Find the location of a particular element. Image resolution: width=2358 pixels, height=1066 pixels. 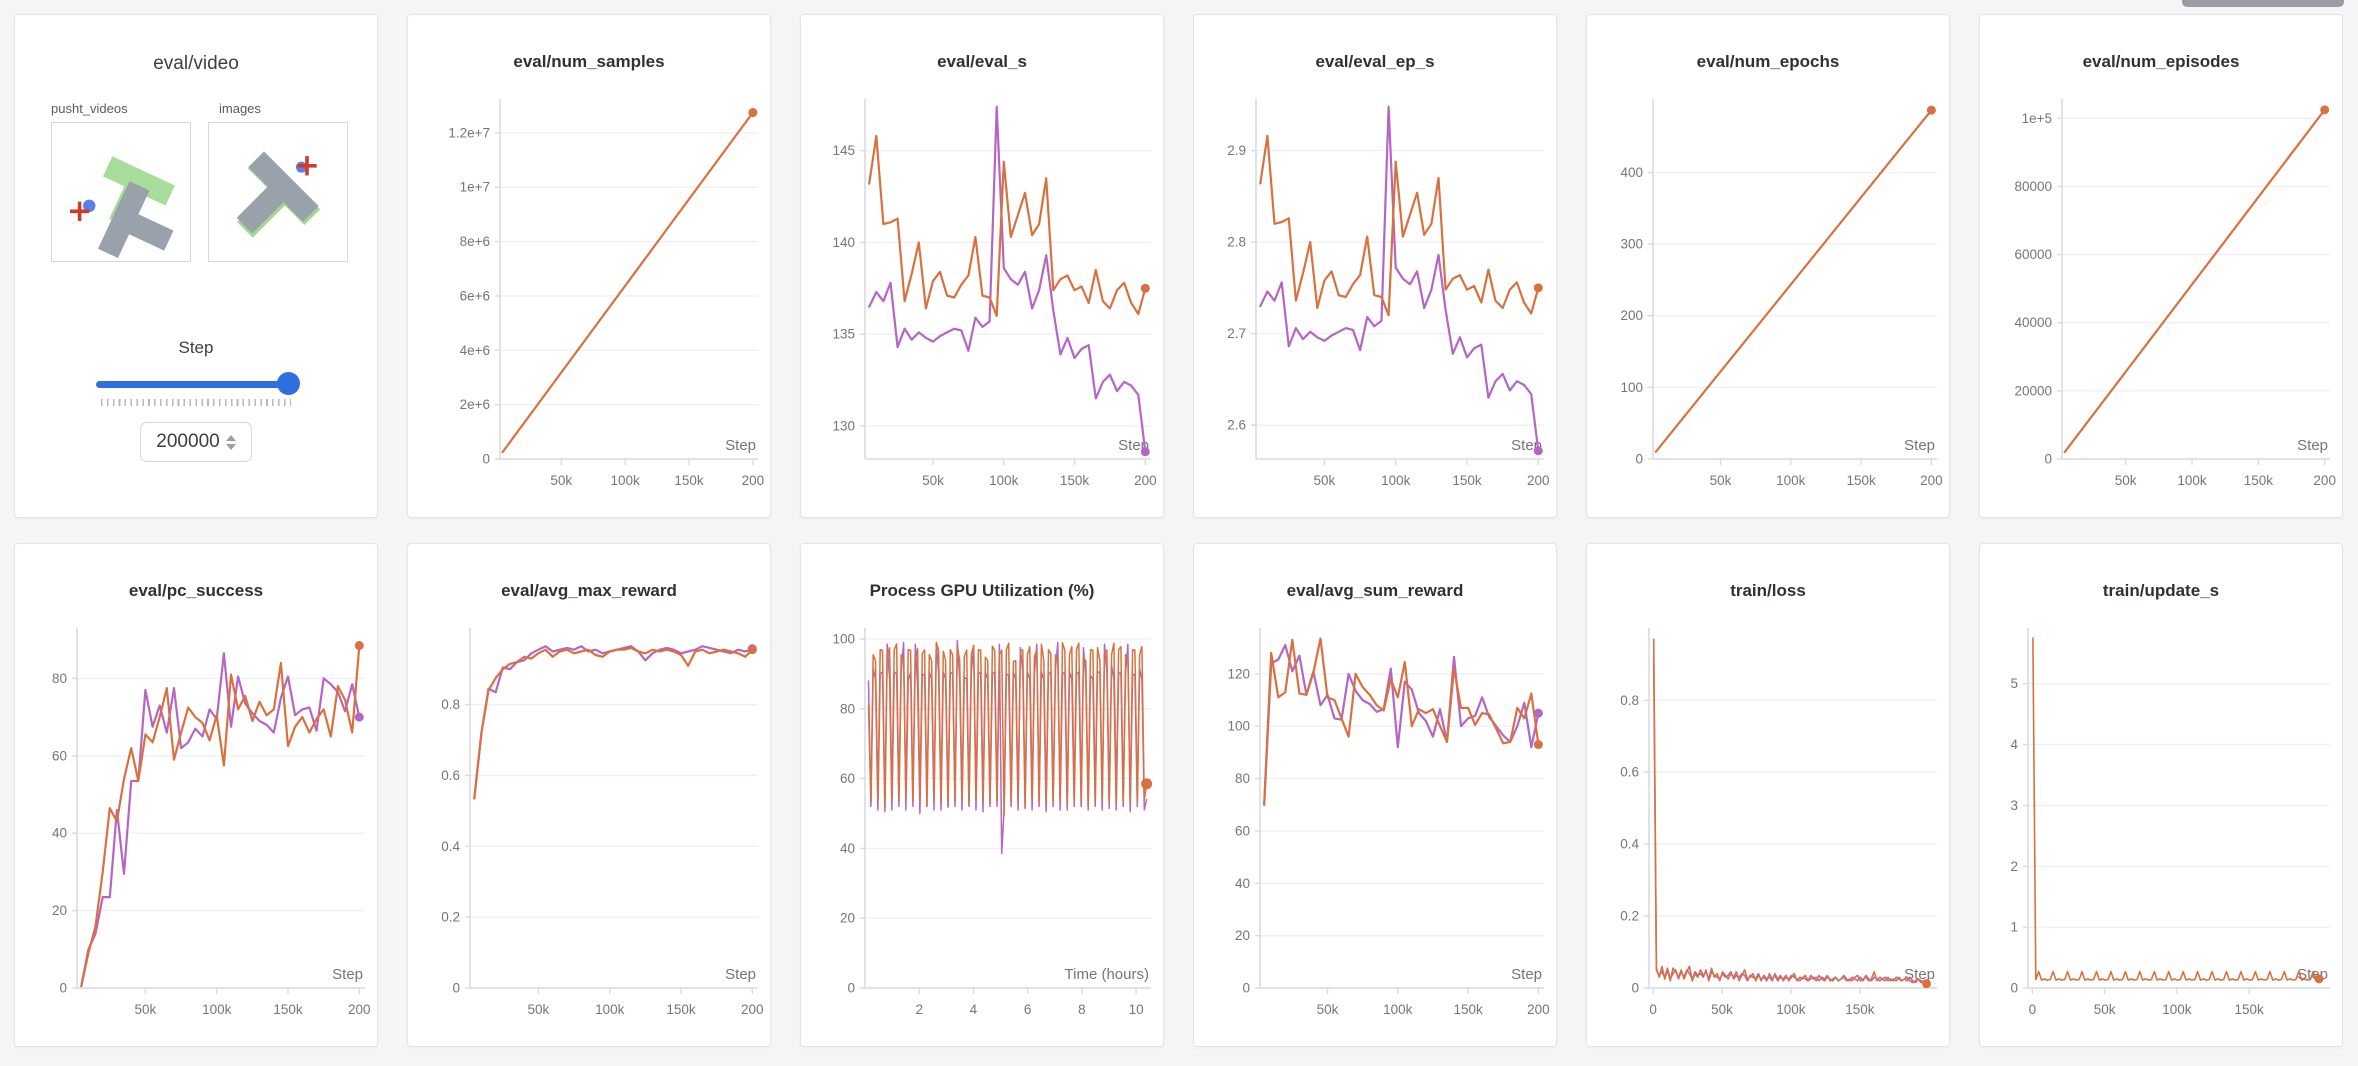

step-slider is located at coordinates (198, 384).